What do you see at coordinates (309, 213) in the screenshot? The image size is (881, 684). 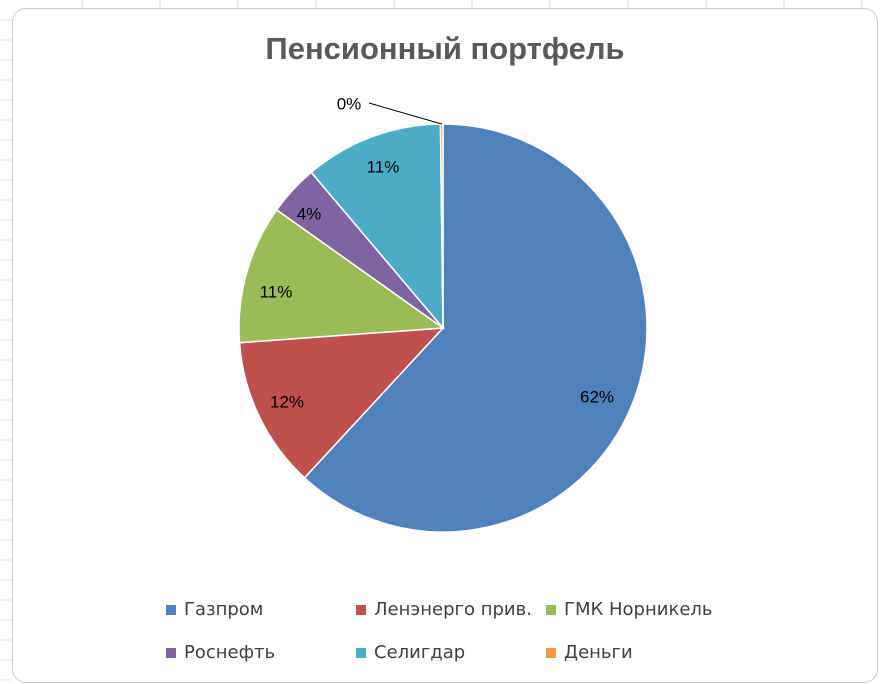 I see `data-label-4: 4%` at bounding box center [309, 213].